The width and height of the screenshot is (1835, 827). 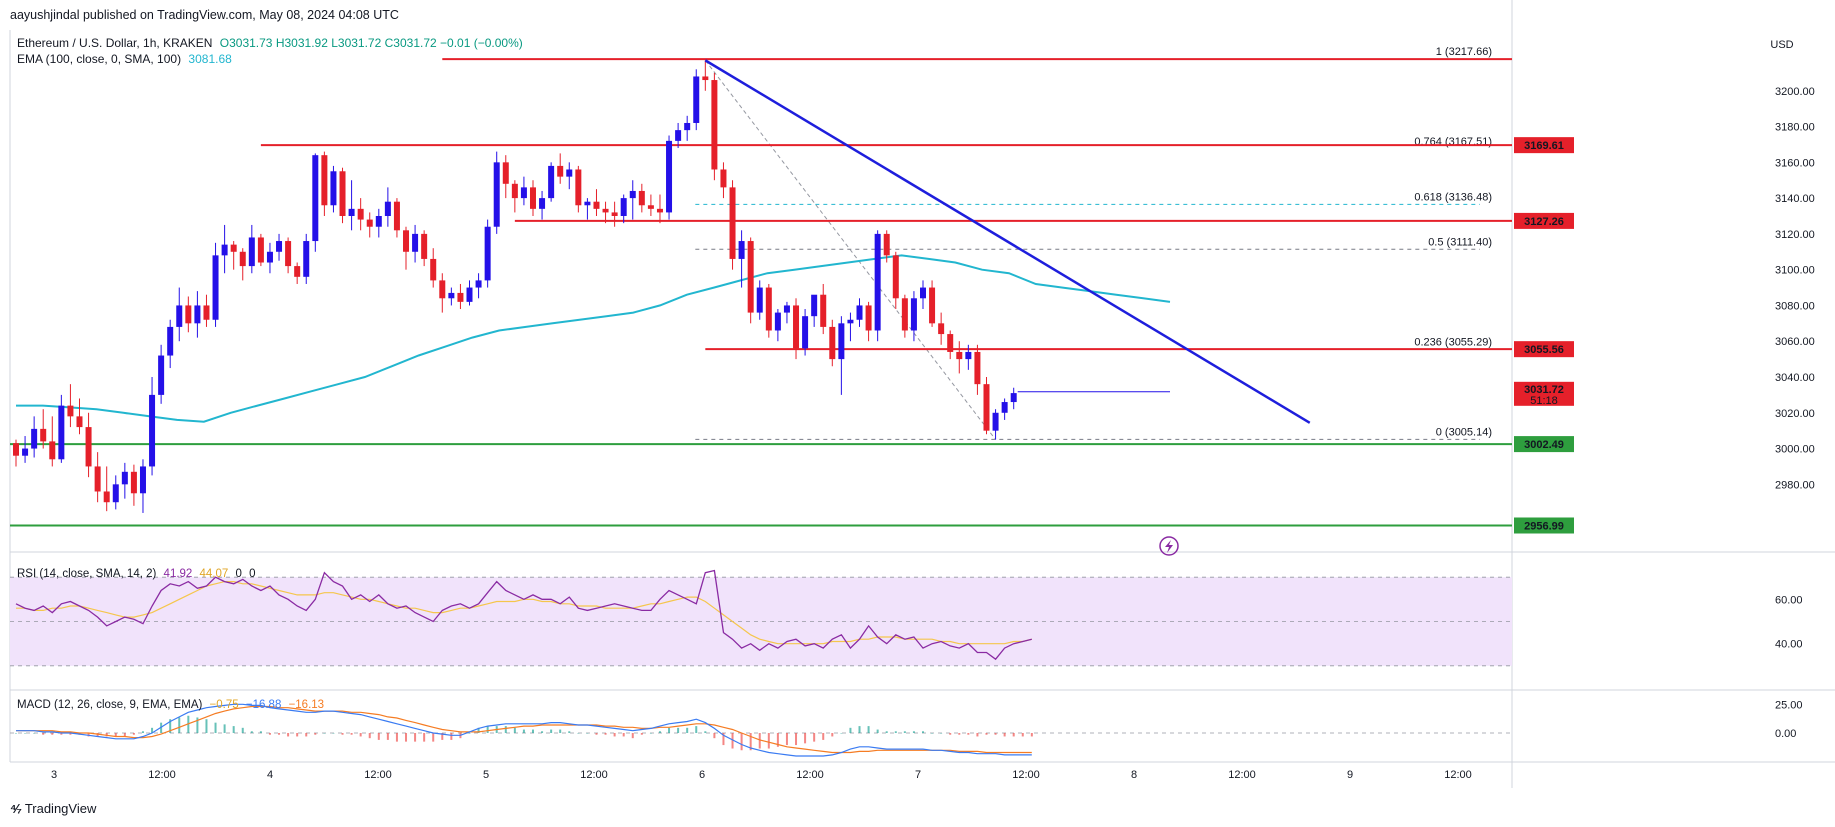 I want to click on bearish-trendline, so click(x=1007, y=241).